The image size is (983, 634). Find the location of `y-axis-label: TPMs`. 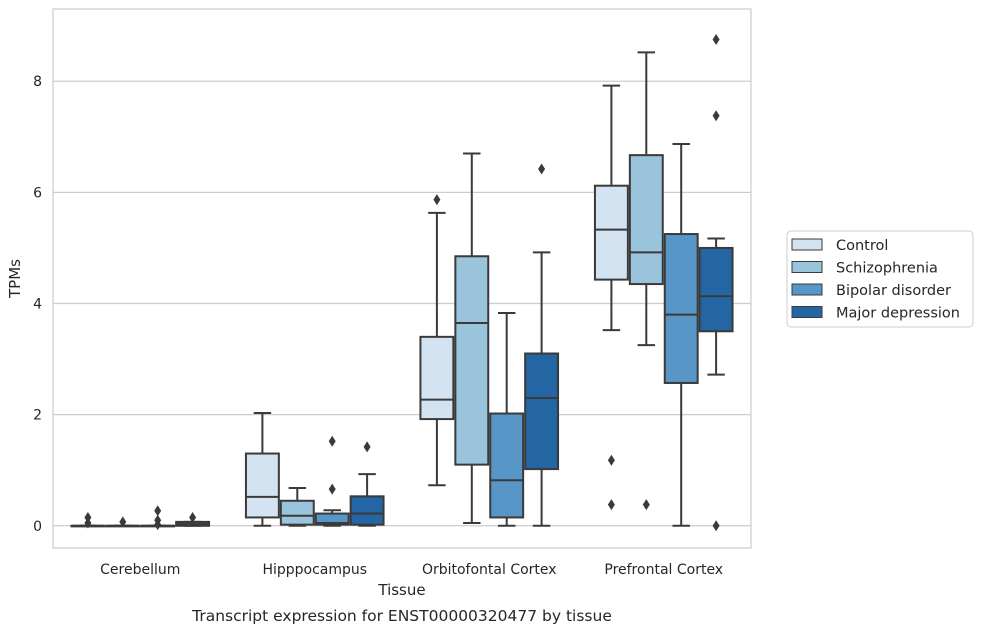

y-axis-label: TPMs is located at coordinates (15, 279).